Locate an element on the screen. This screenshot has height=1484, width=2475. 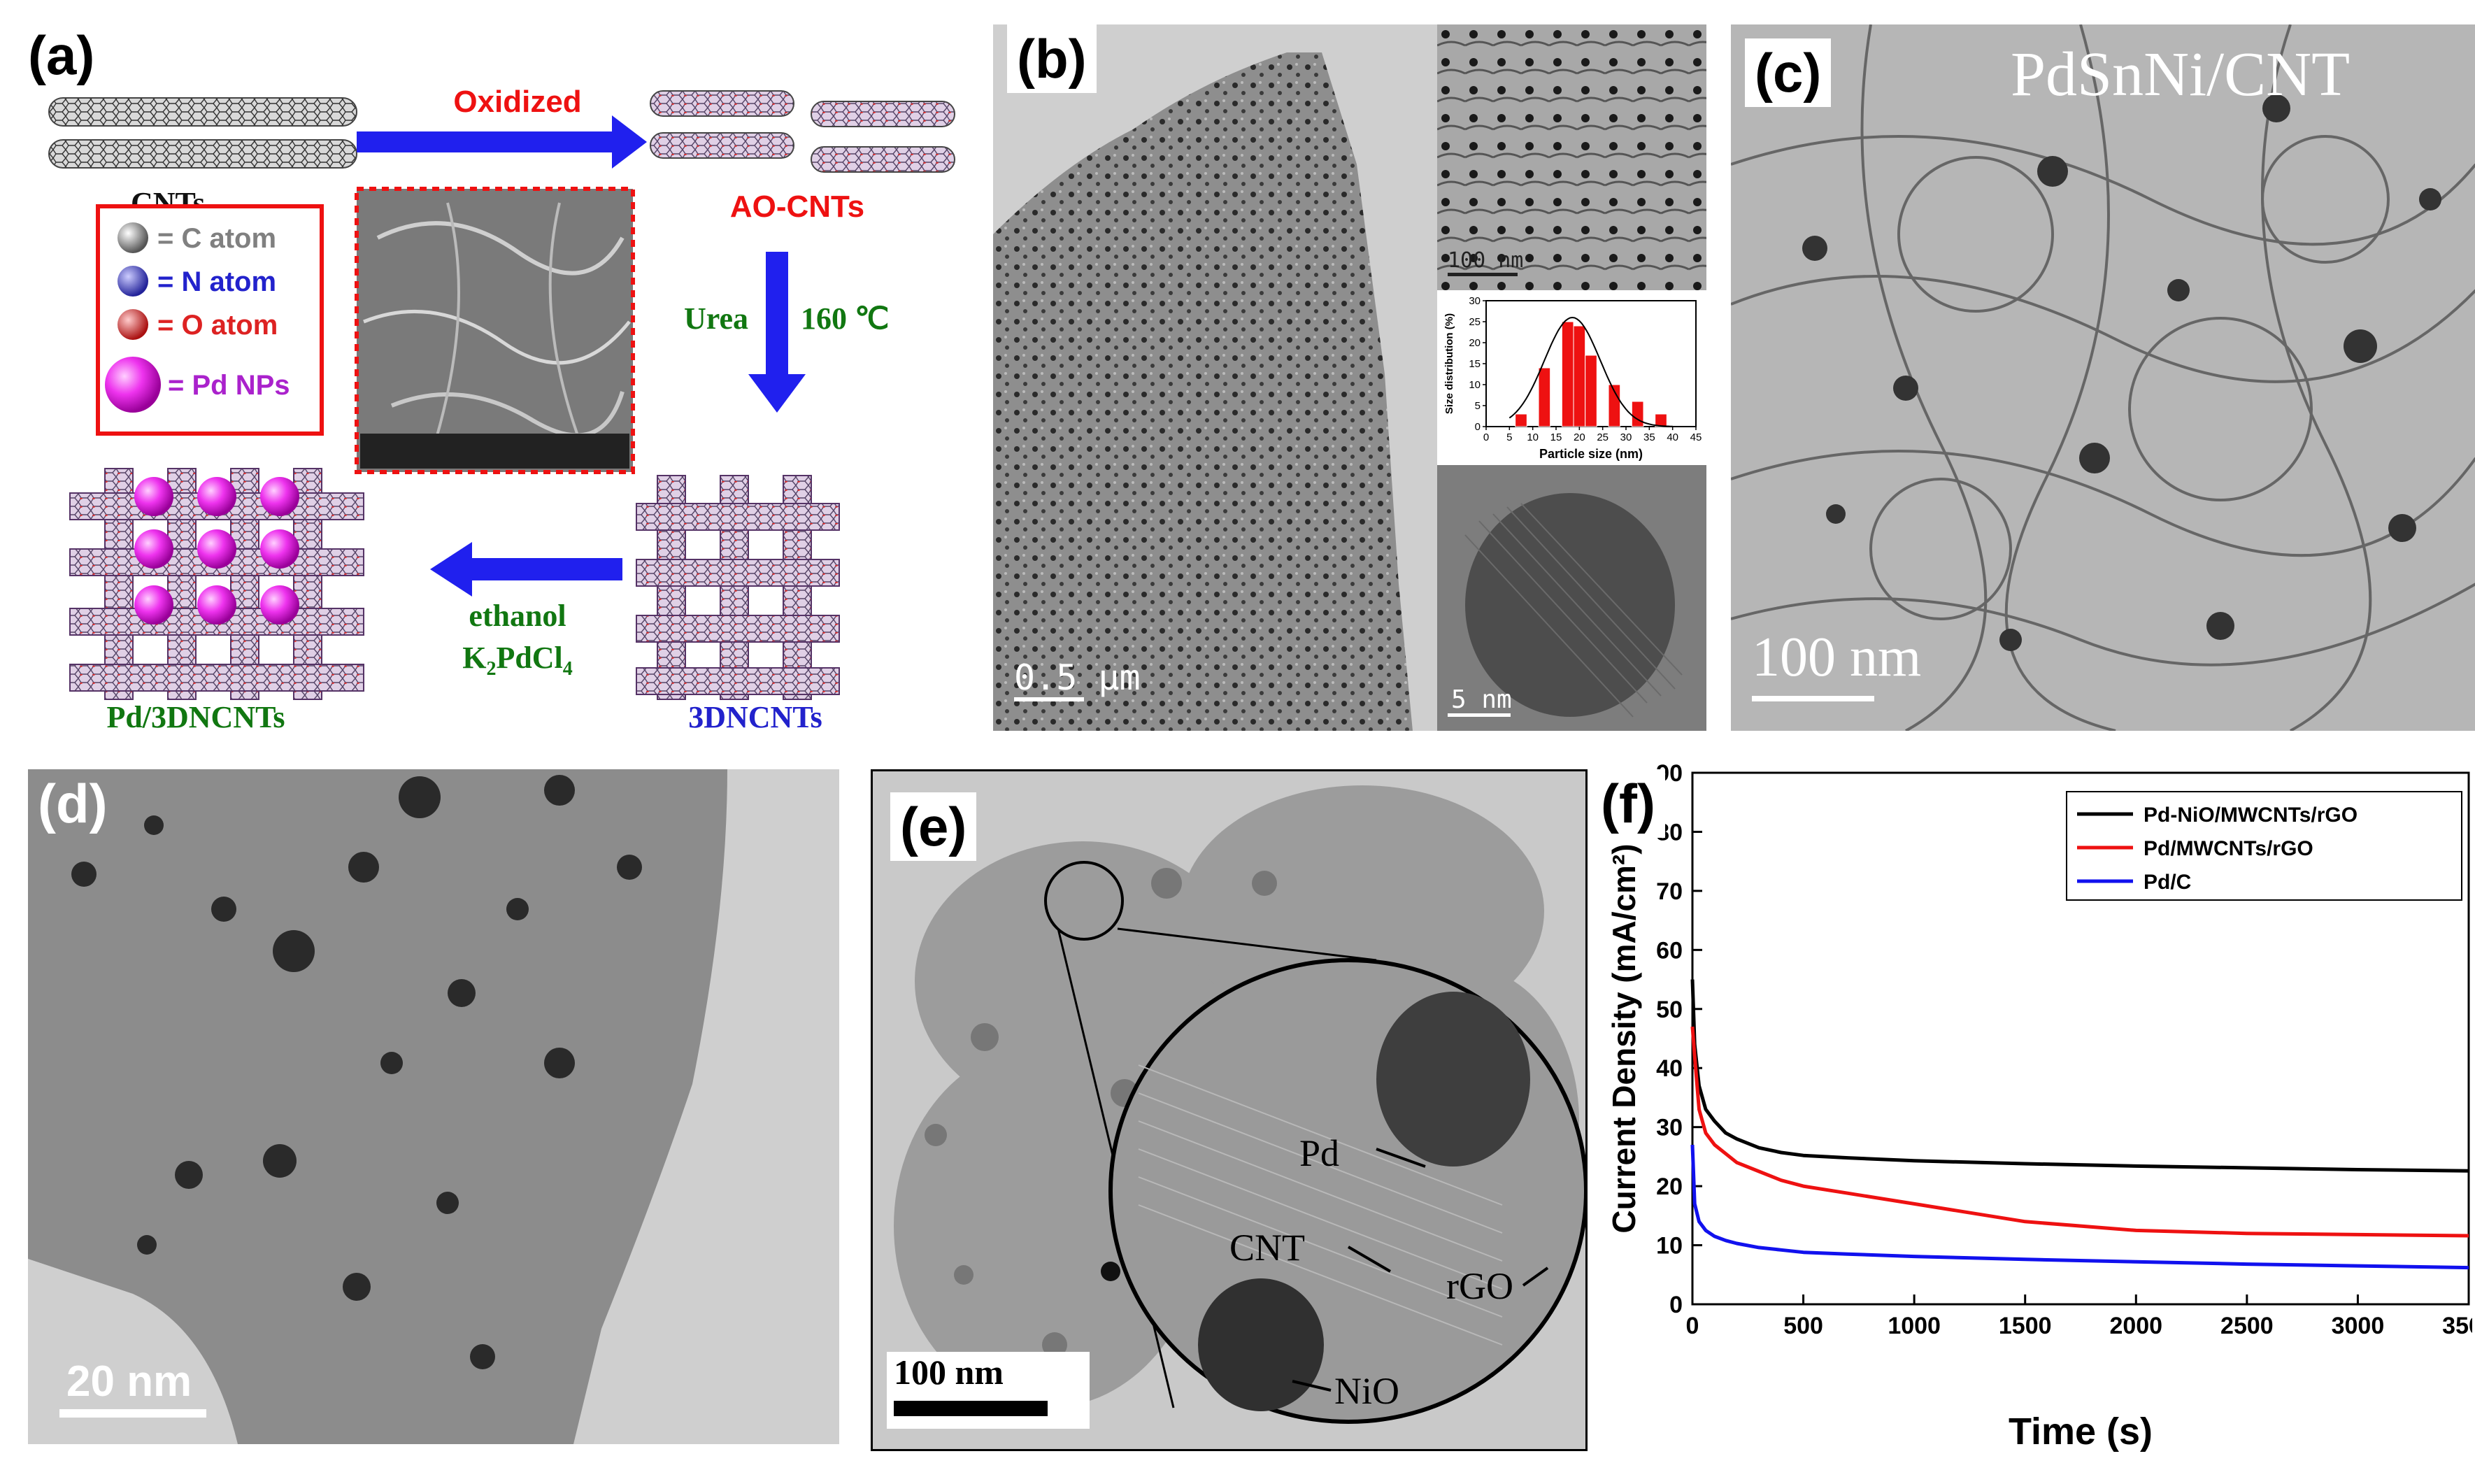
x-tick-label: 2000 is located at coordinates (2136, 1326).